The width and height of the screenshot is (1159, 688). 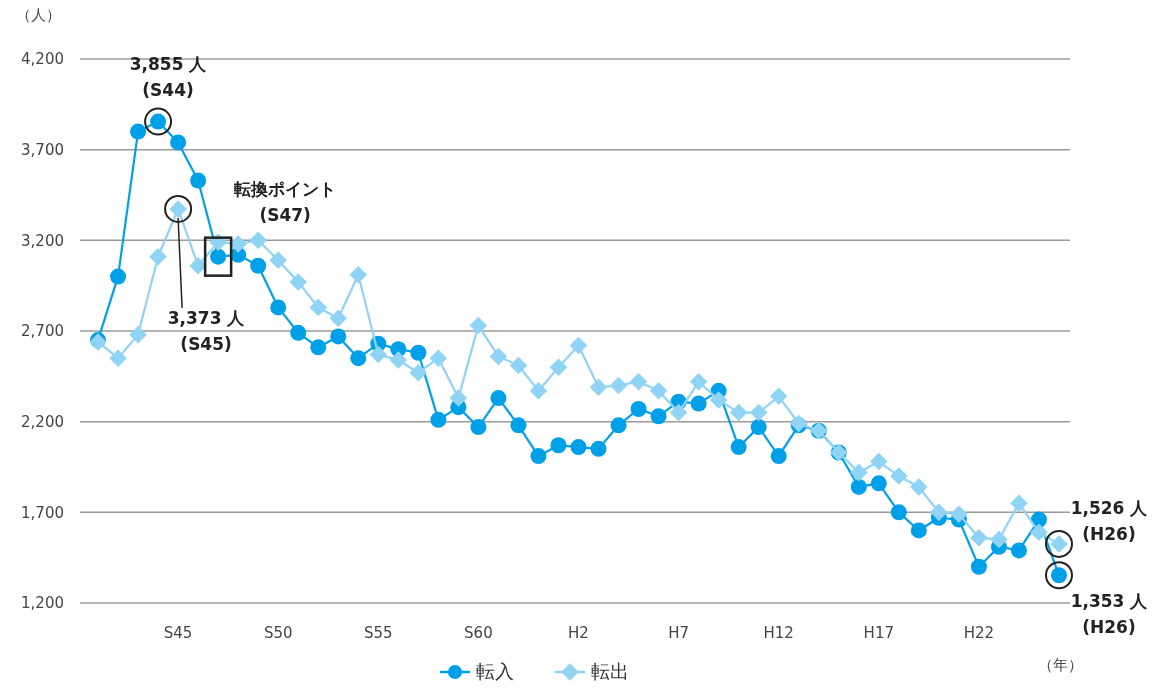 I want to click on x-tick-label: S55, so click(x=378, y=633).